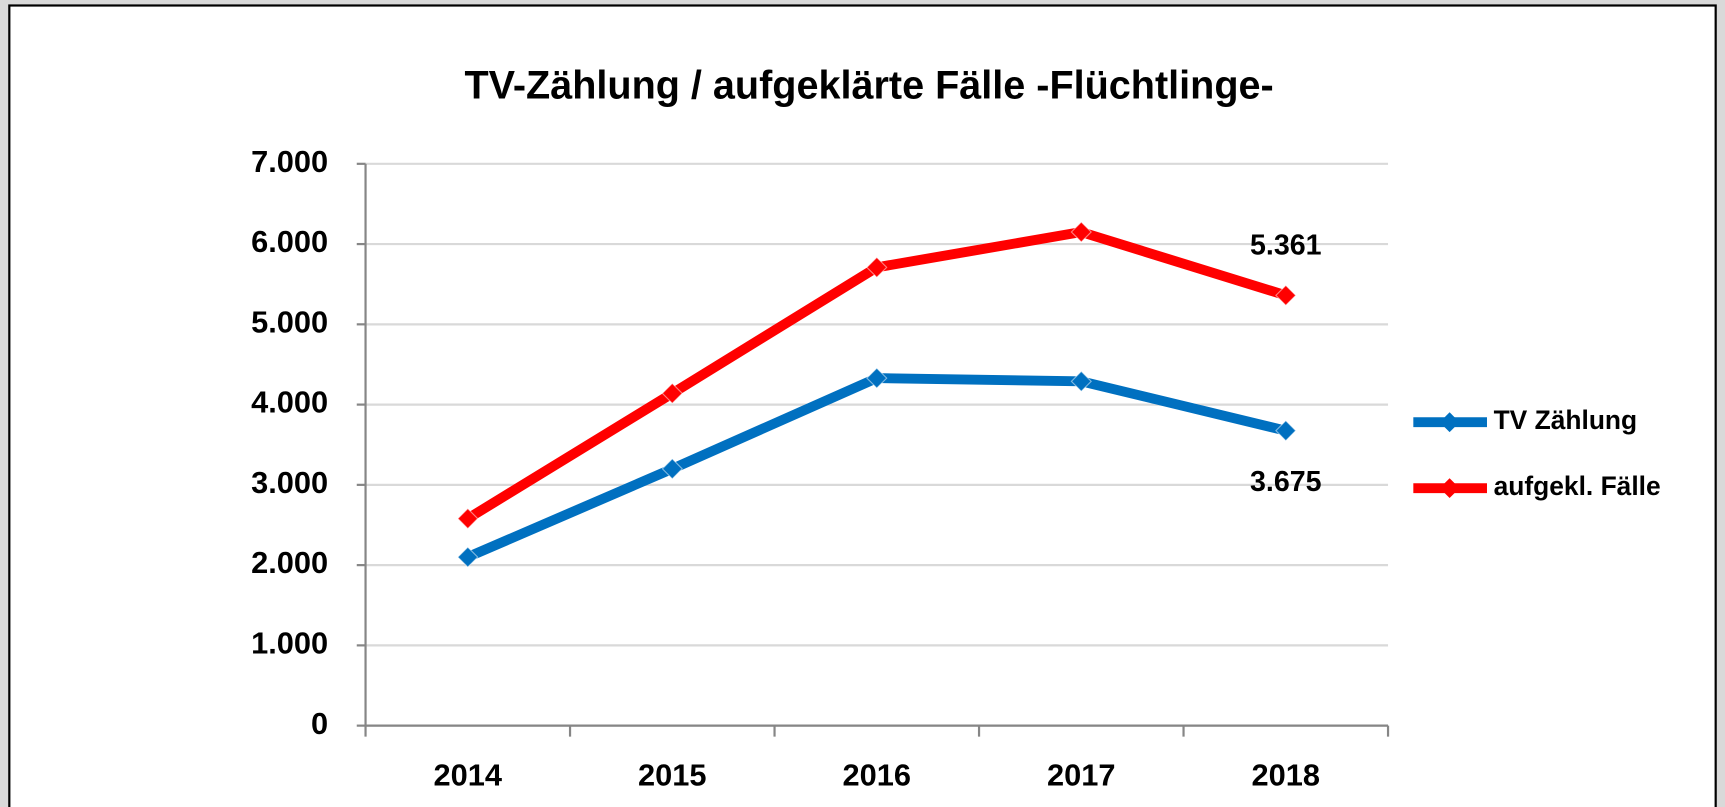 This screenshot has height=807, width=1725. I want to click on legend-label: TV Zählung, so click(1566, 420).